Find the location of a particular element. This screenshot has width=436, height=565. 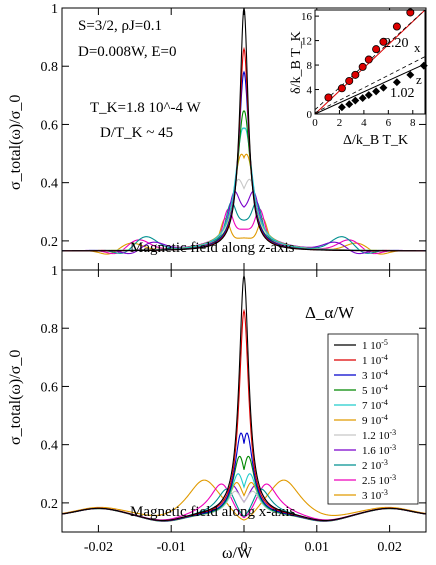

legend-box is located at coordinates (373, 419).